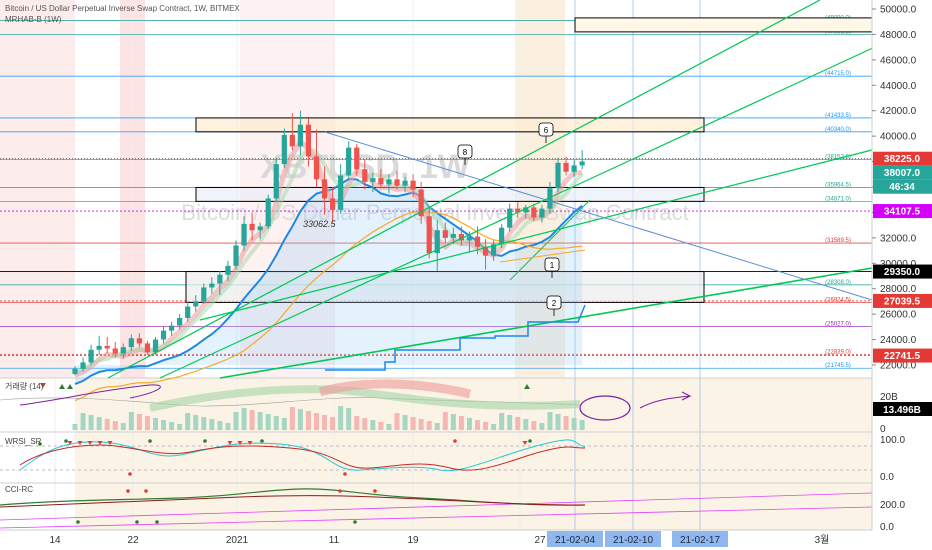 The width and height of the screenshot is (932, 550). What do you see at coordinates (898, 111) in the screenshot?
I see `price-tick-label: 42000.0` at bounding box center [898, 111].